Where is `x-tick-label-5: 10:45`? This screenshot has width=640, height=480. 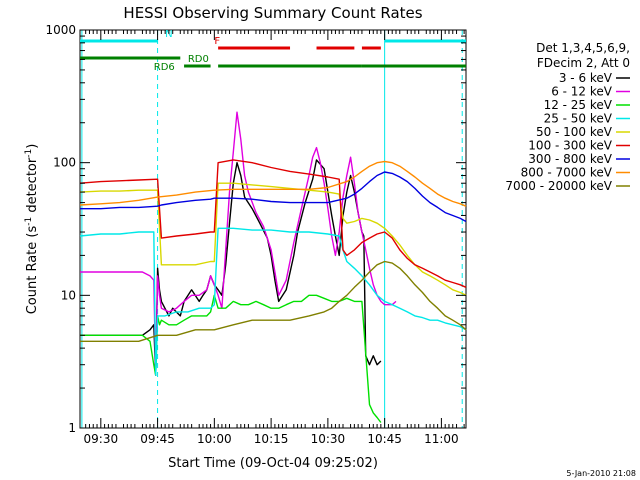
x-tick-label-5: 10:45 is located at coordinates (384, 439).